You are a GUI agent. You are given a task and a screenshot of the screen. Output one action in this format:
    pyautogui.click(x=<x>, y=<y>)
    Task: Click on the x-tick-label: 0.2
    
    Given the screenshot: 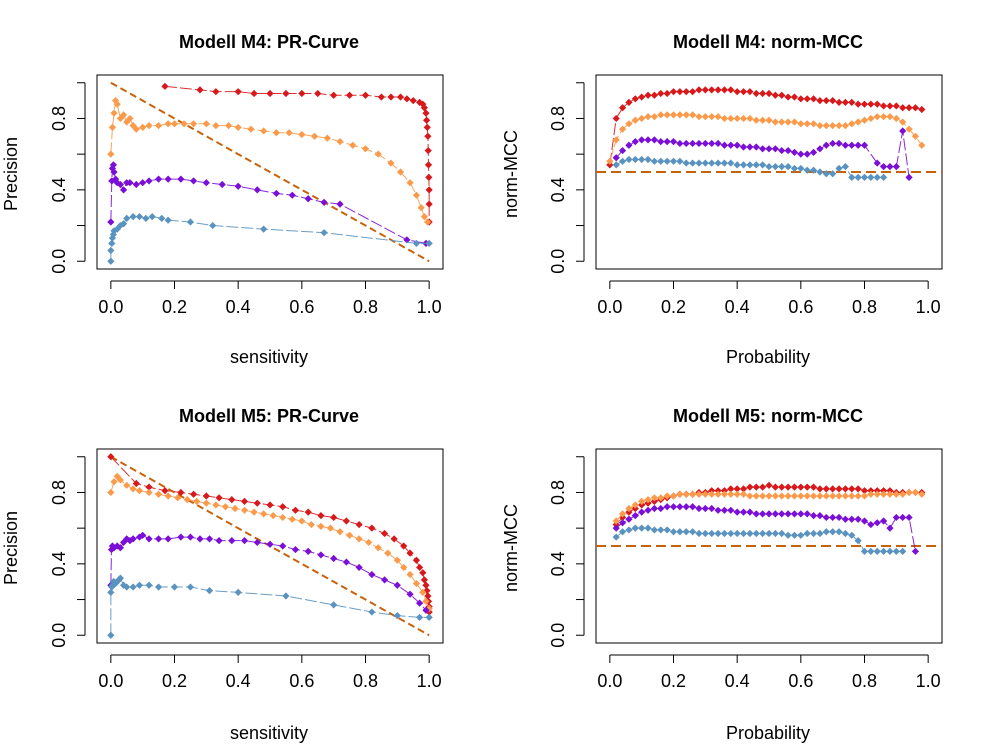 What is the action you would take?
    pyautogui.click(x=673, y=307)
    